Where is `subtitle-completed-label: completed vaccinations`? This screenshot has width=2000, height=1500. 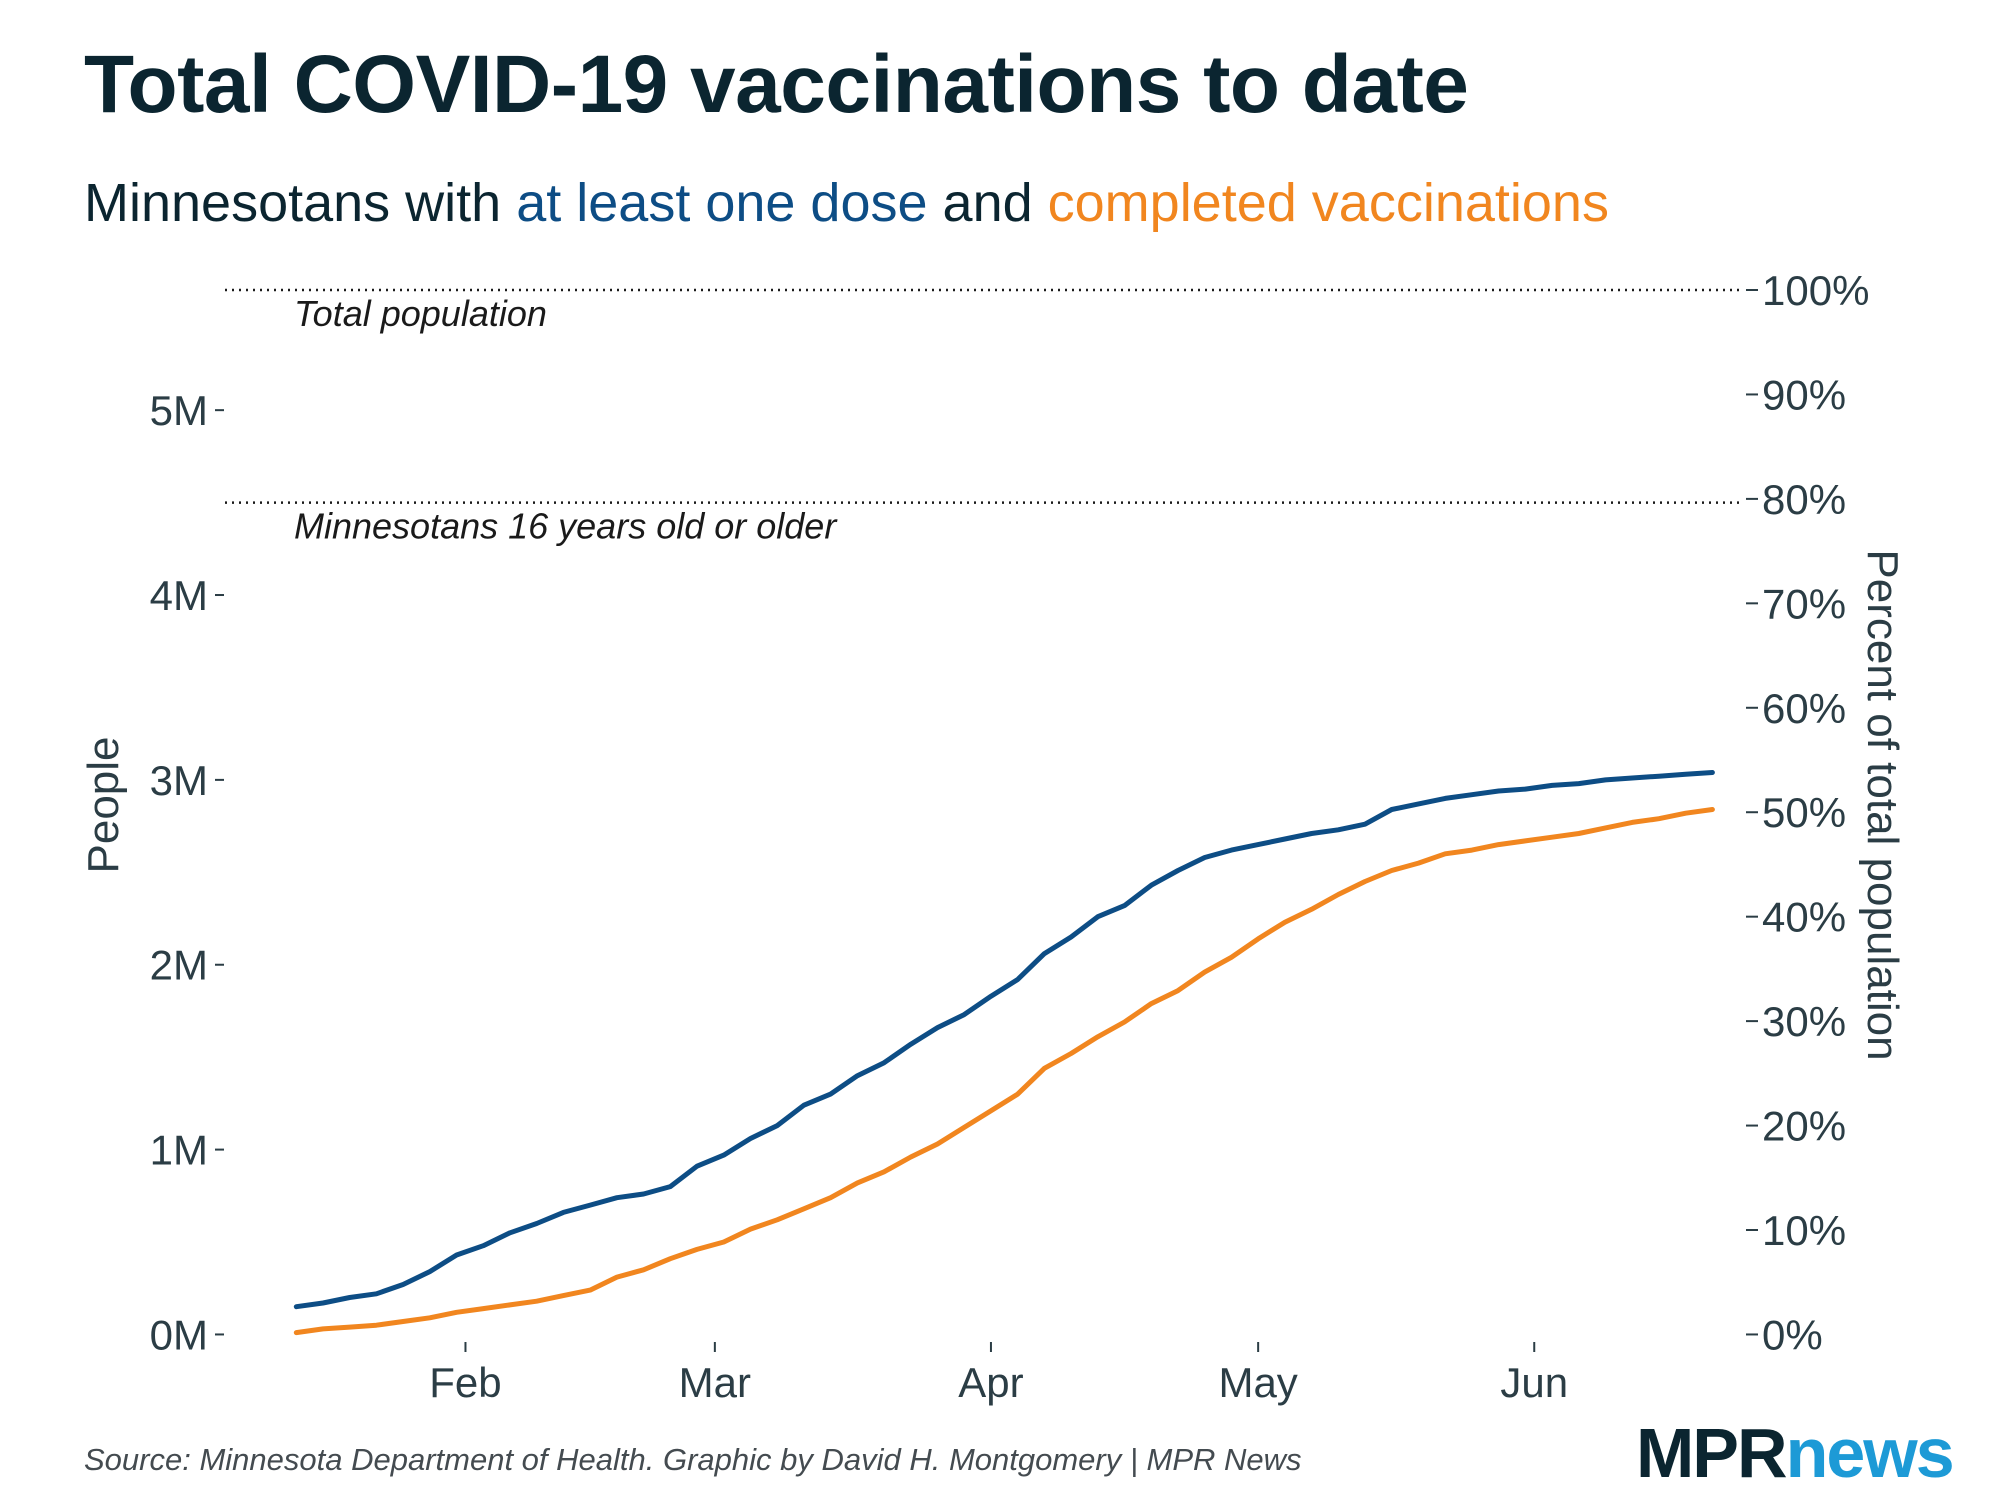
subtitle-completed-label: completed vaccinations is located at coordinates (1328, 203).